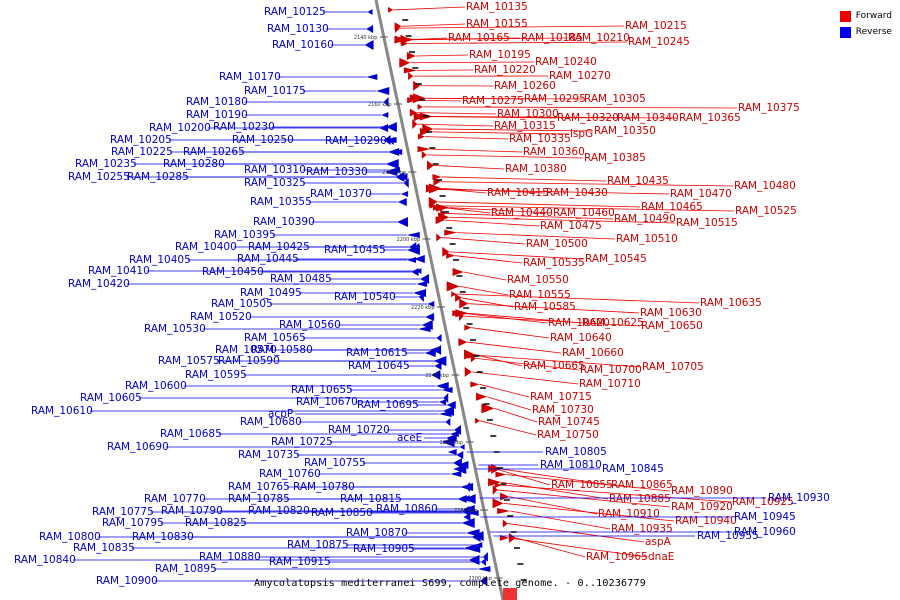 This screenshot has height=600, width=900. Describe the element at coordinates (318, 545) in the screenshot. I see `reverse-gene-label: RAM_10875` at that location.